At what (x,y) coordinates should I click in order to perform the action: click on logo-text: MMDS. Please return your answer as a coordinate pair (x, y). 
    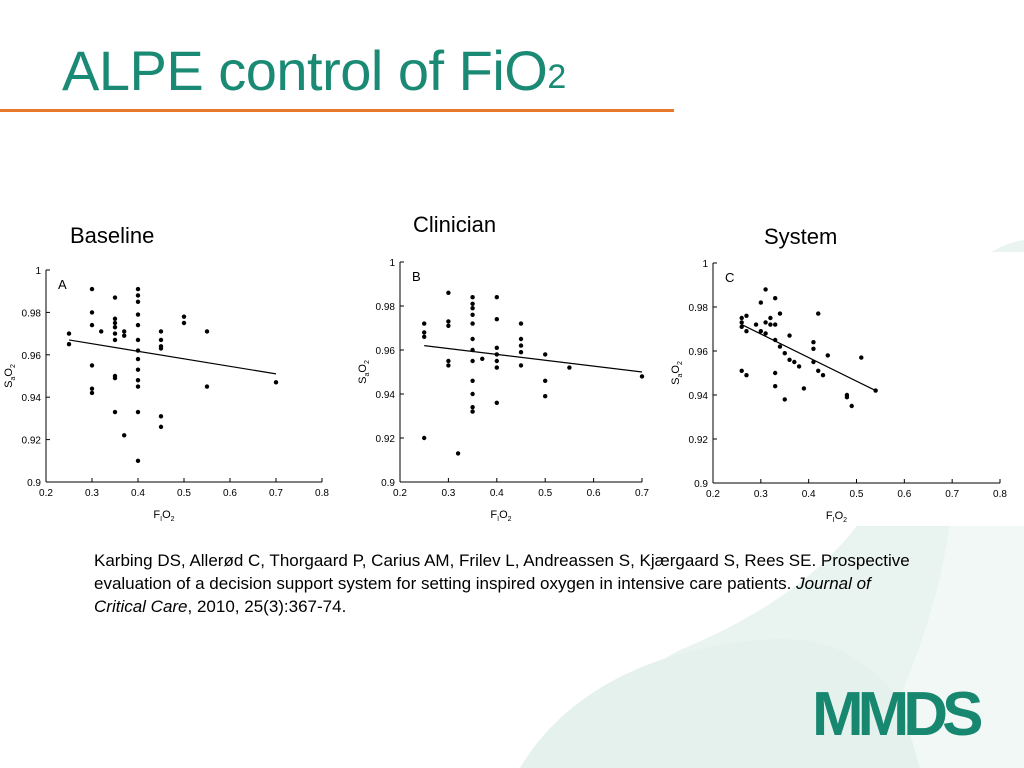
    Looking at the image, I should click on (896, 713).